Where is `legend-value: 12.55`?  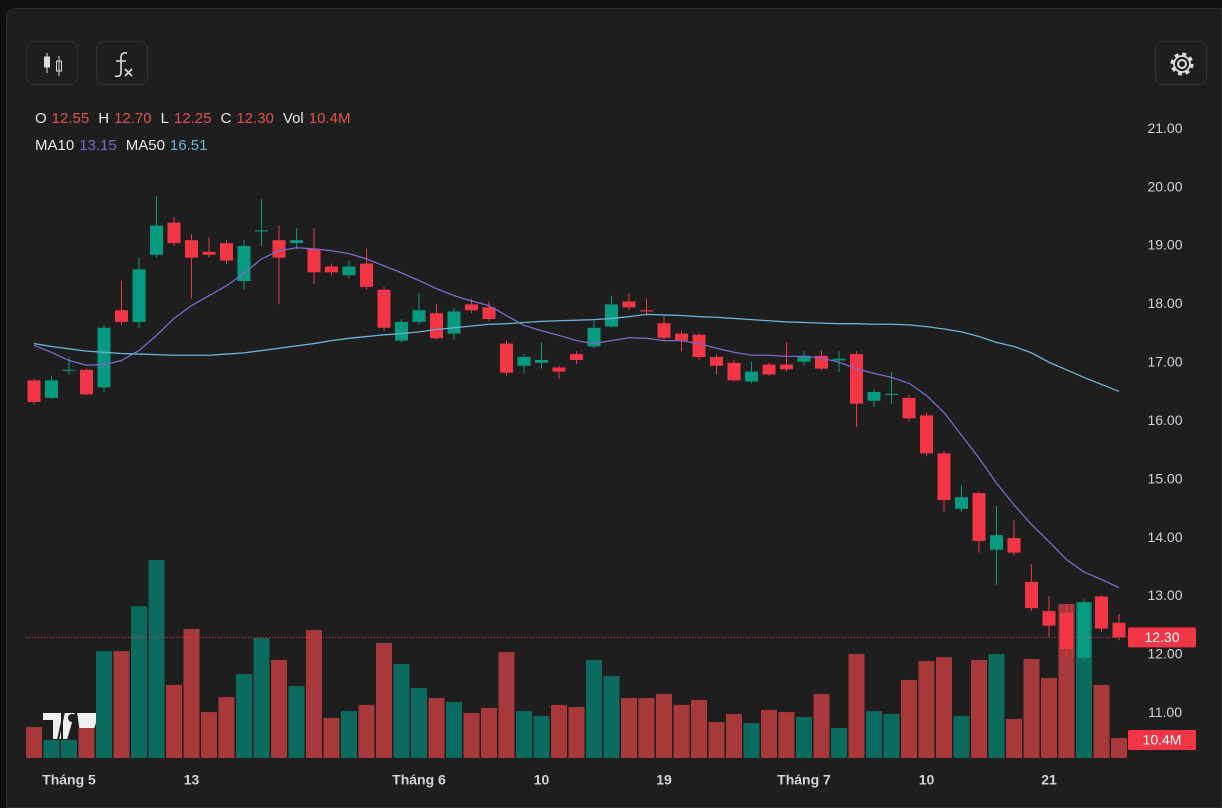 legend-value: 12.55 is located at coordinates (70, 118).